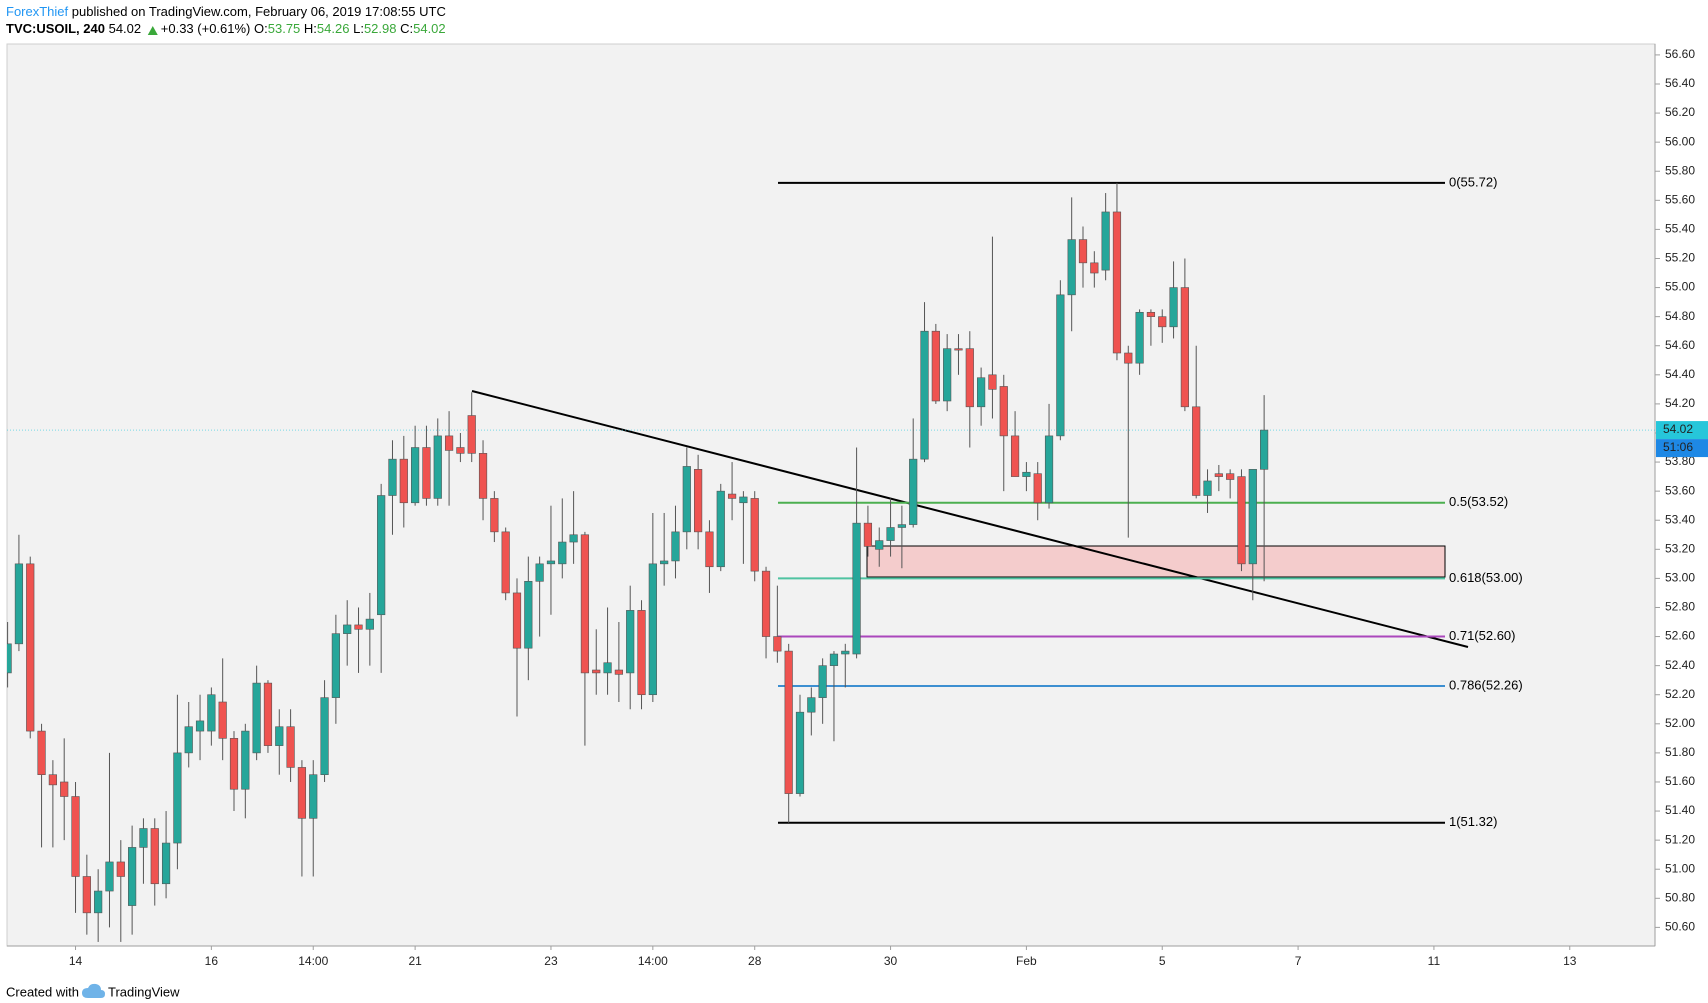 Image resolution: width=1708 pixels, height=1003 pixels. What do you see at coordinates (1680, 578) in the screenshot?
I see `y-tick-label: 53.00` at bounding box center [1680, 578].